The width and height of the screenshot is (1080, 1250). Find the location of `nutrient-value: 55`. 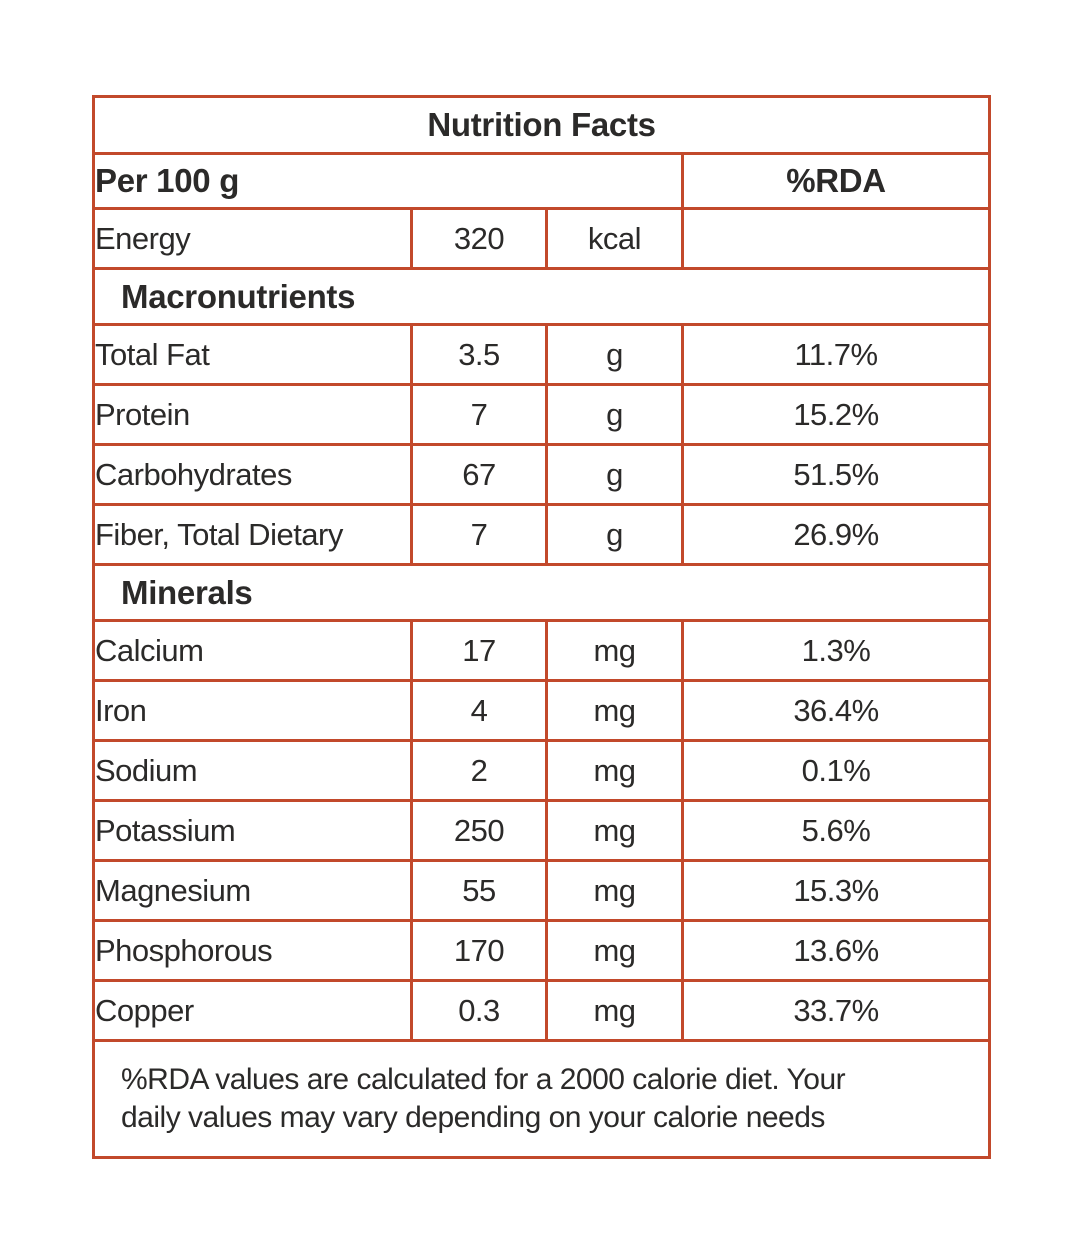

nutrient-value: 55 is located at coordinates (479, 890).